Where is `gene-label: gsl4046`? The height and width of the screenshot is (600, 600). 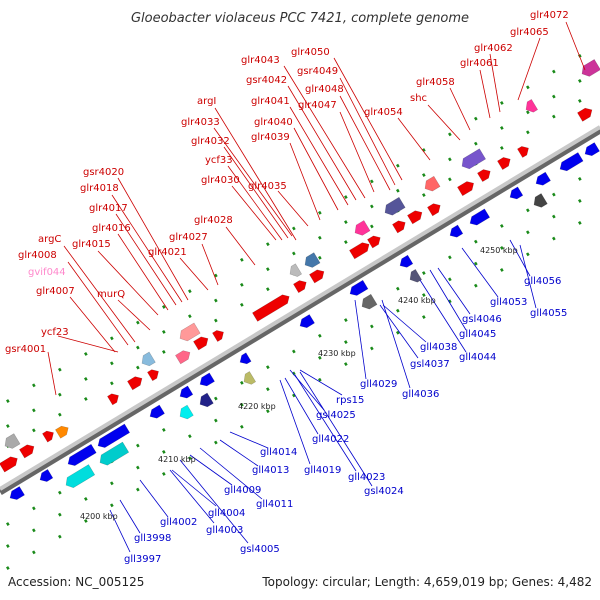
gene-label: gsl4046 is located at coordinates (482, 319).